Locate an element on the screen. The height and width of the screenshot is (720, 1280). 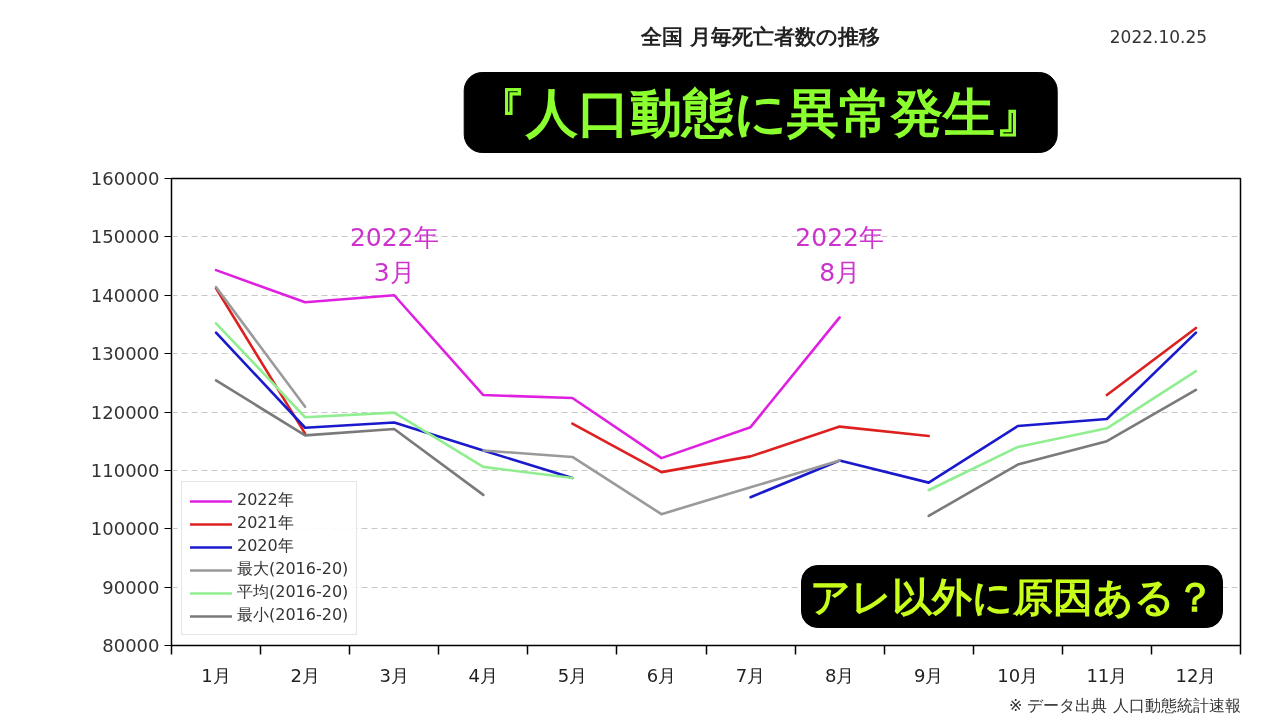
legend-label: 最小(2016-20) is located at coordinates (293, 615).